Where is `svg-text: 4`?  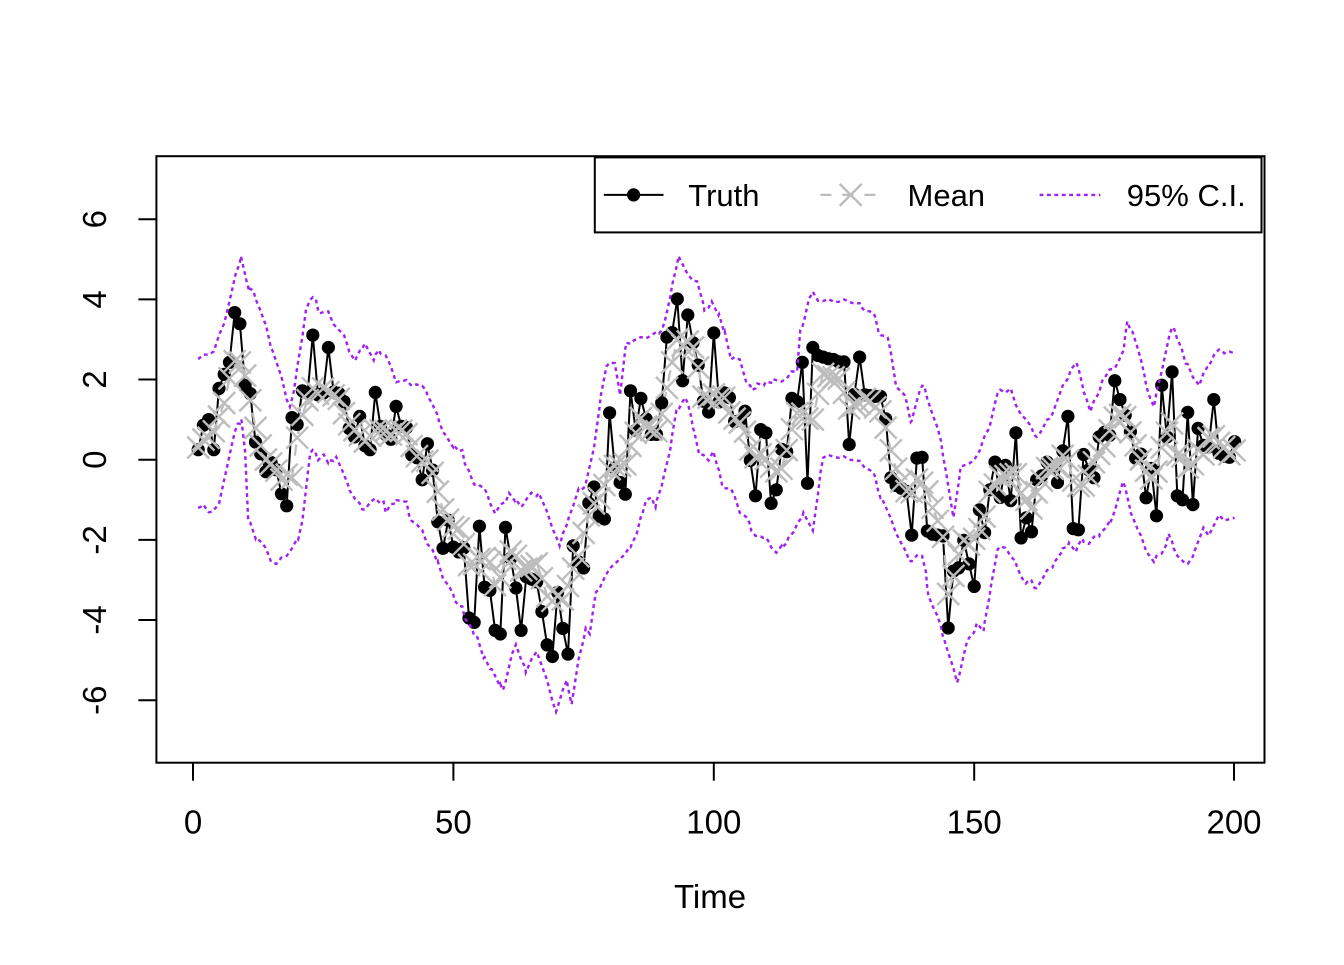 svg-text: 4 is located at coordinates (94, 299).